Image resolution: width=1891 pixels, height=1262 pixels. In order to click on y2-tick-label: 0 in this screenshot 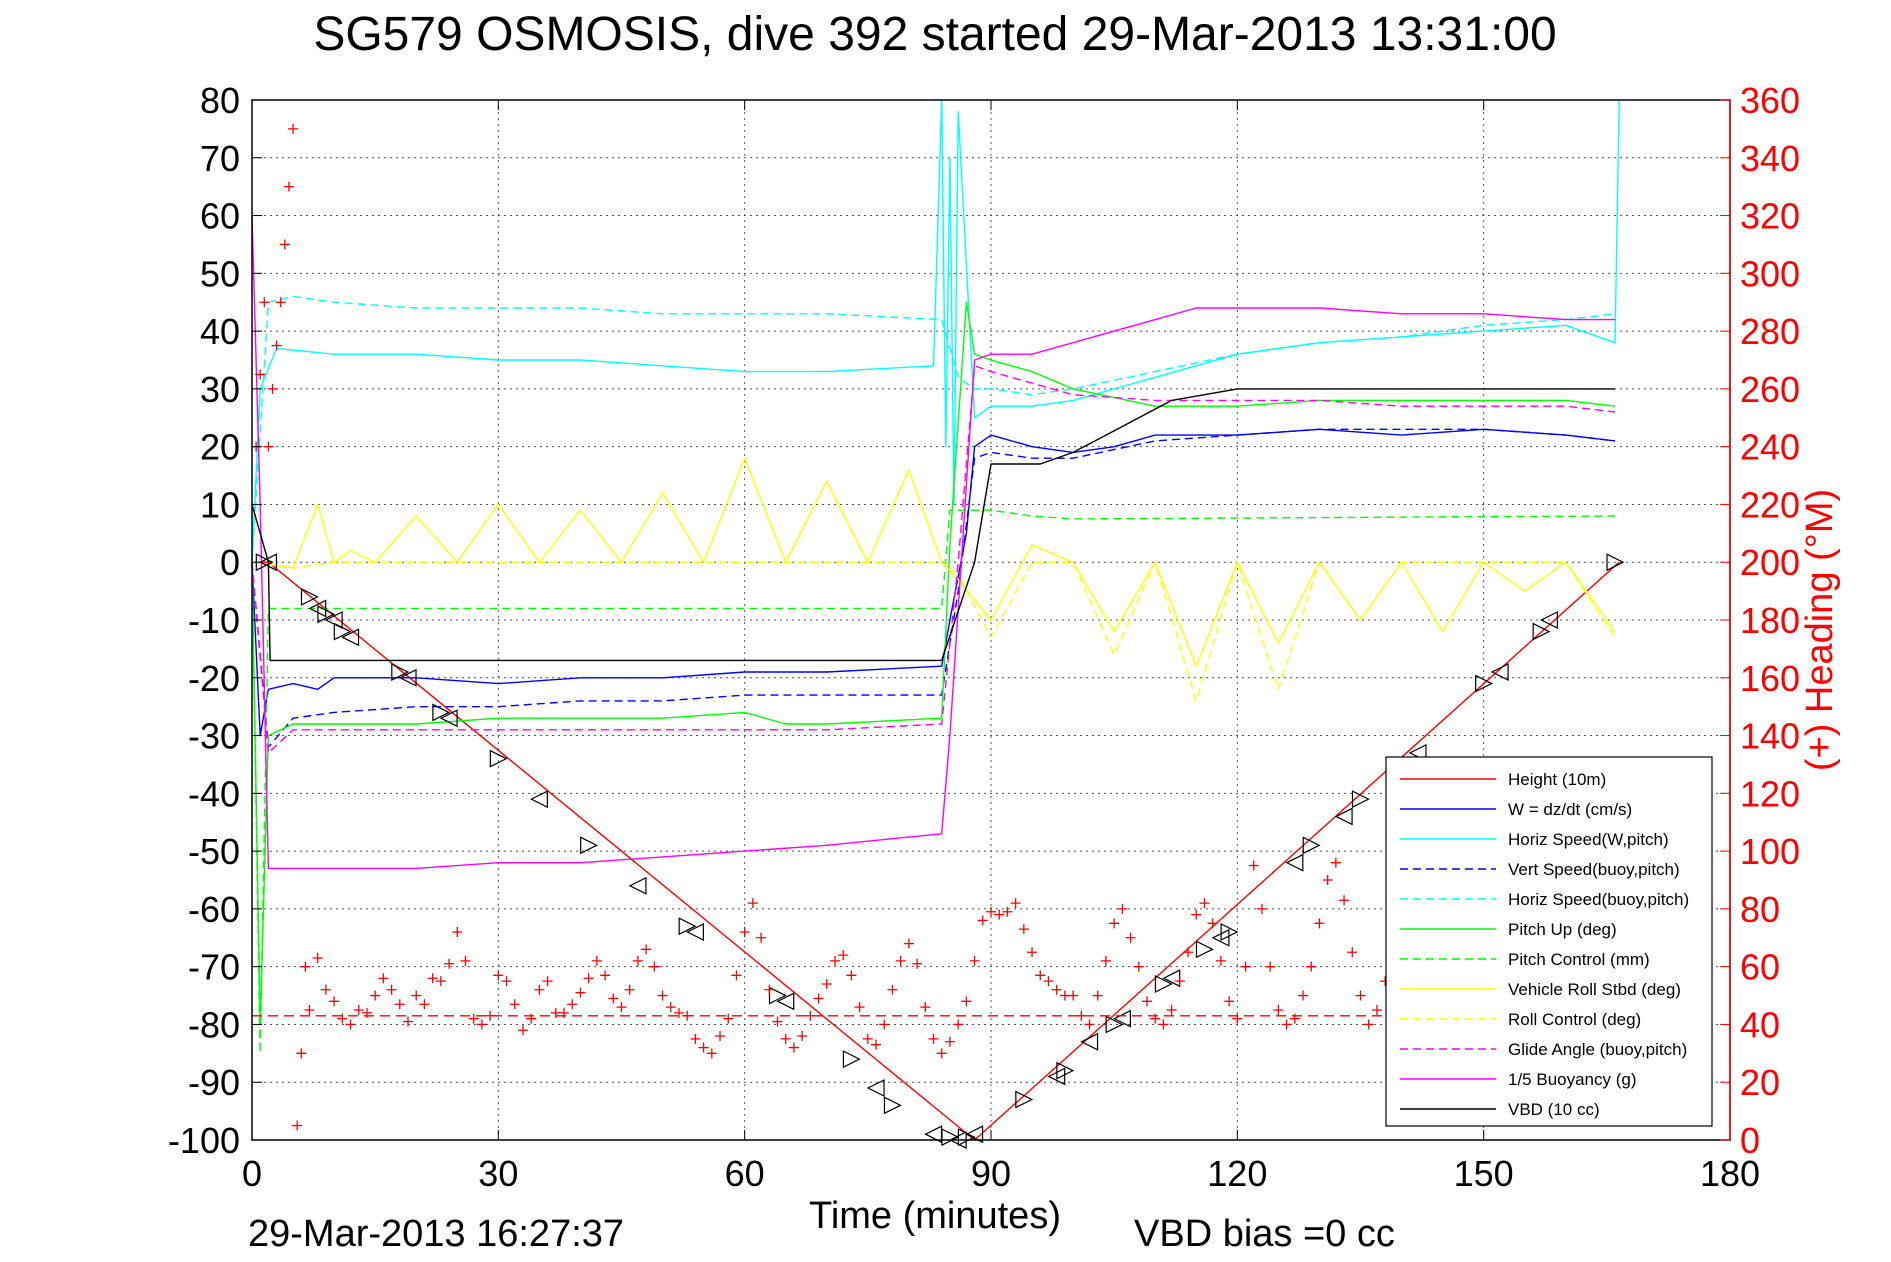, I will do `click(1750, 1140)`.